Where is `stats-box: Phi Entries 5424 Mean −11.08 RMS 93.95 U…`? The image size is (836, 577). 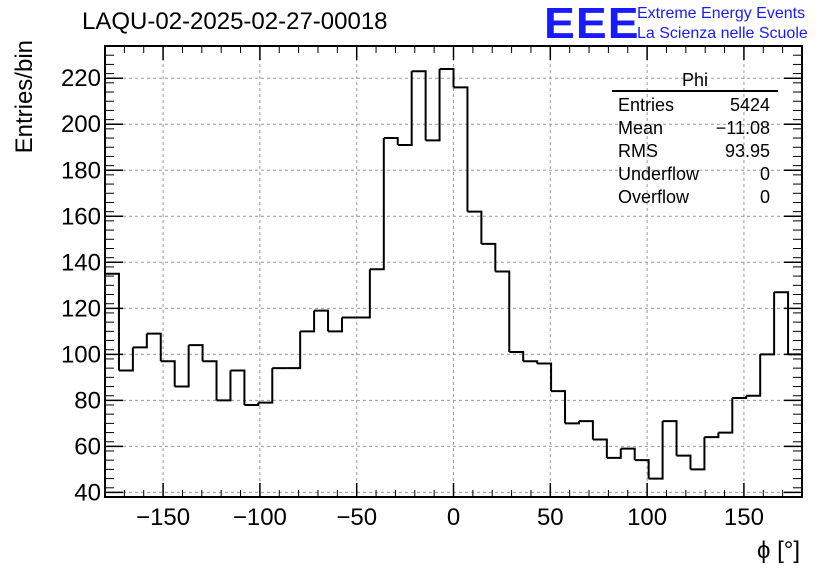
stats-box: Phi Entries 5424 Mean −11.08 RMS 93.95 U… is located at coordinates (695, 139).